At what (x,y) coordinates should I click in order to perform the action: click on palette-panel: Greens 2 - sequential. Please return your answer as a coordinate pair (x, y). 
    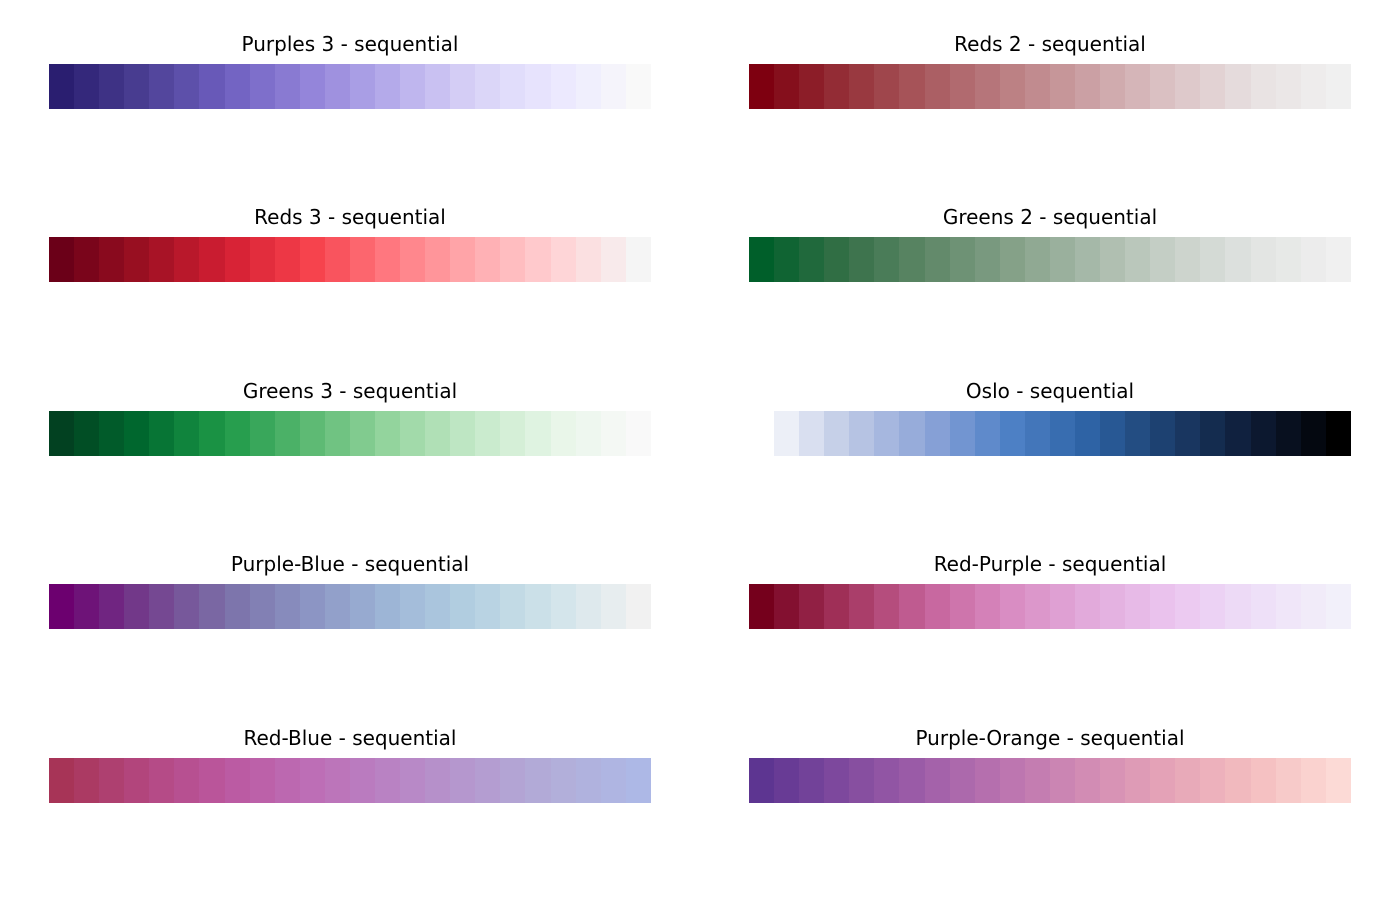
    Looking at the image, I should click on (1050, 290).